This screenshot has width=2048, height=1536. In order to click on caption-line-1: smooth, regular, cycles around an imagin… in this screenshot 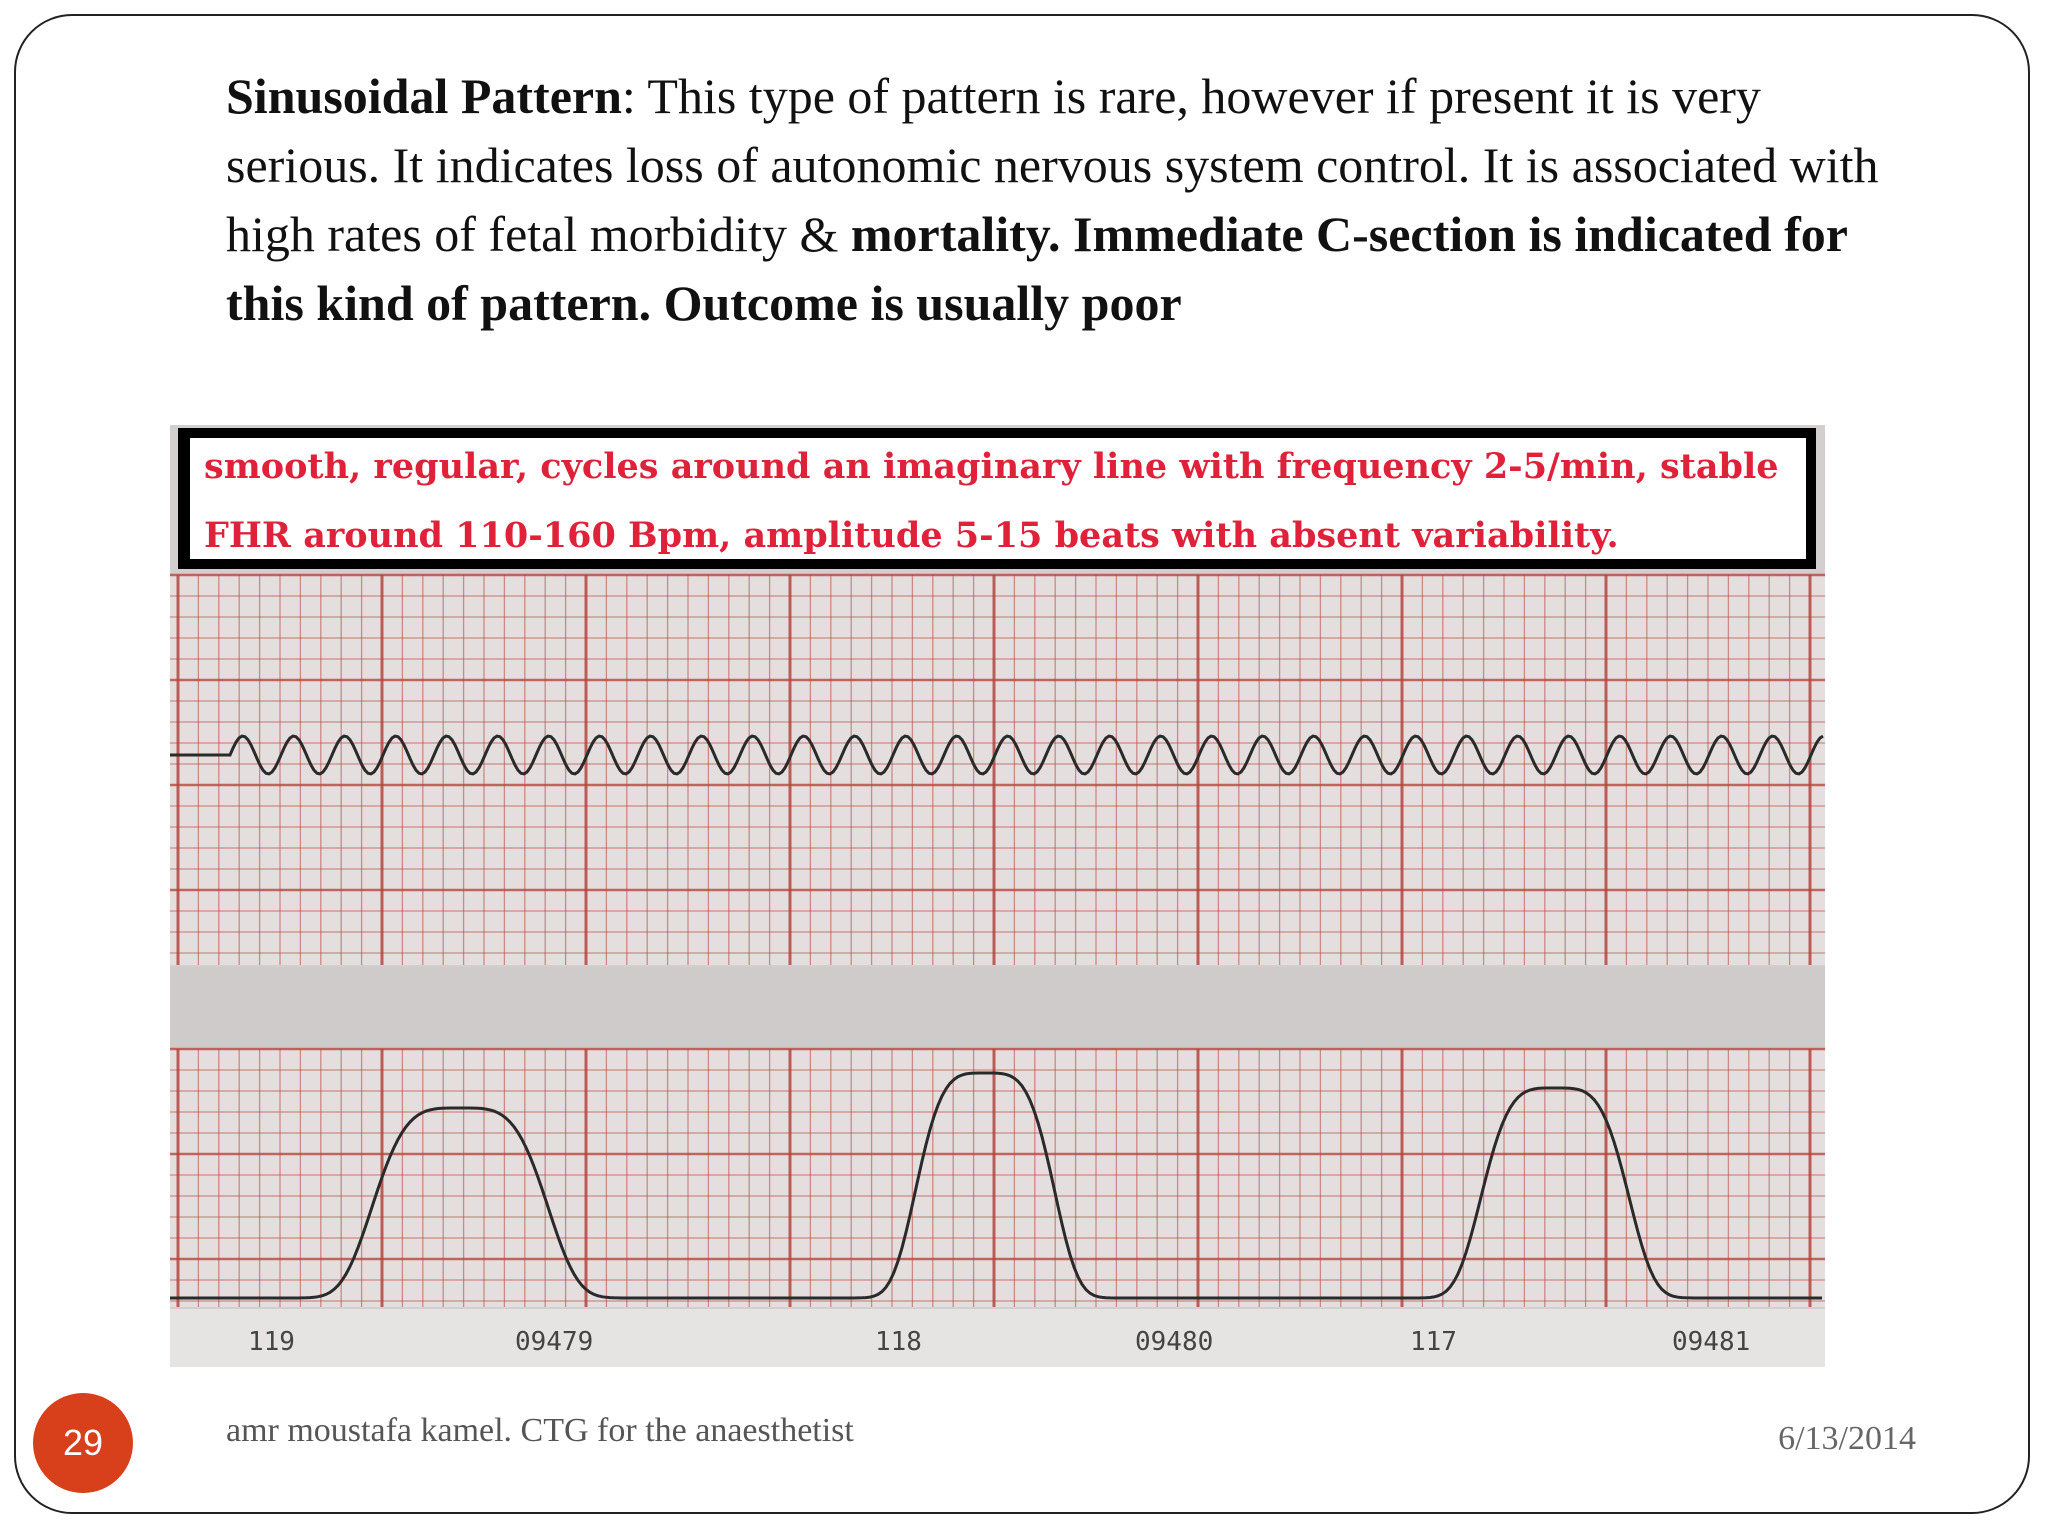, I will do `click(991, 466)`.